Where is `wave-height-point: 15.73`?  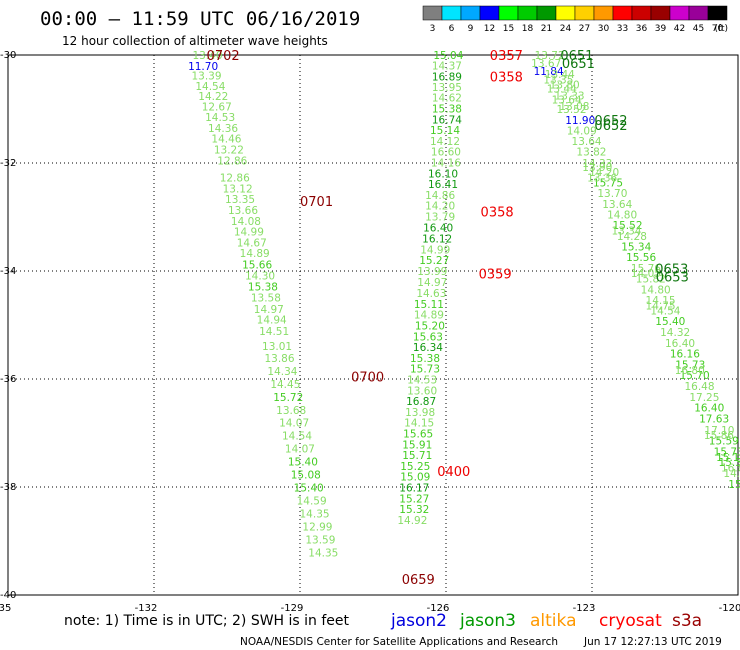
wave-height-point: 15.73 is located at coordinates (727, 452).